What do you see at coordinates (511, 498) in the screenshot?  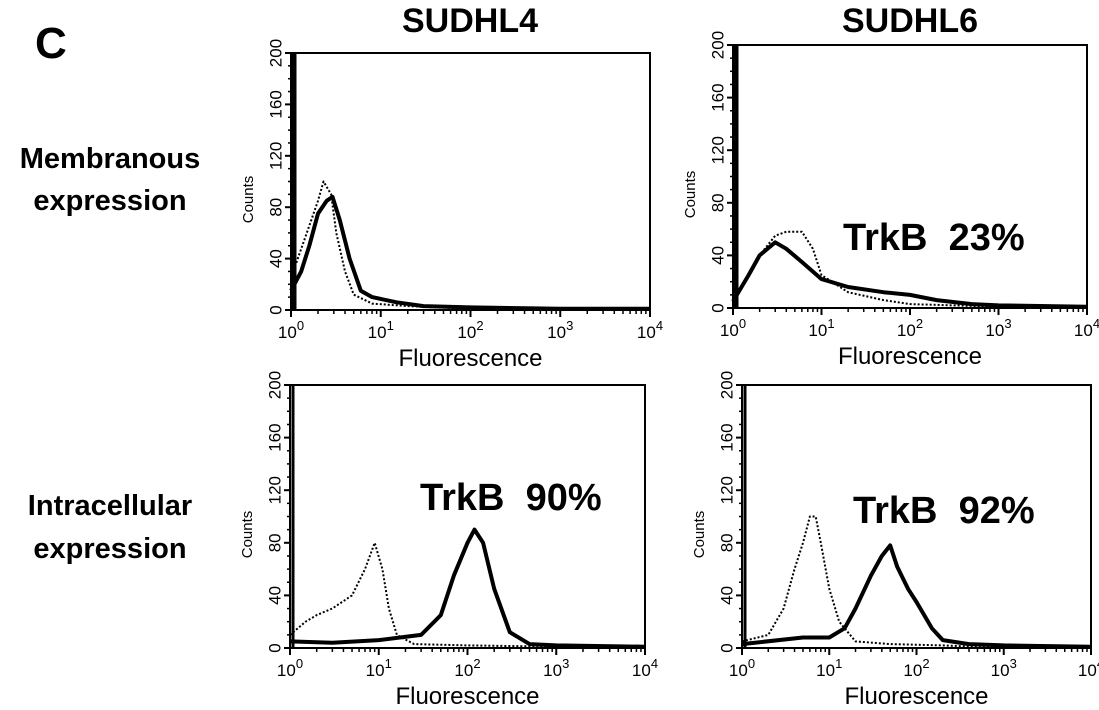 I see `trkb-percentage-annotation: TrkB 90%` at bounding box center [511, 498].